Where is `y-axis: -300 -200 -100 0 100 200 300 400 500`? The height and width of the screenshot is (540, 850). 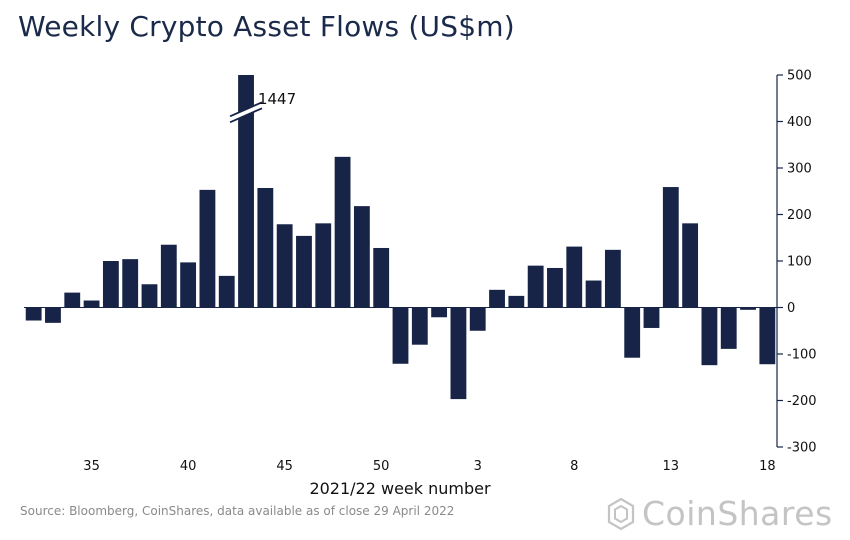
y-axis: -300 -200 -100 0 100 200 300 400 500 is located at coordinates (796, 262).